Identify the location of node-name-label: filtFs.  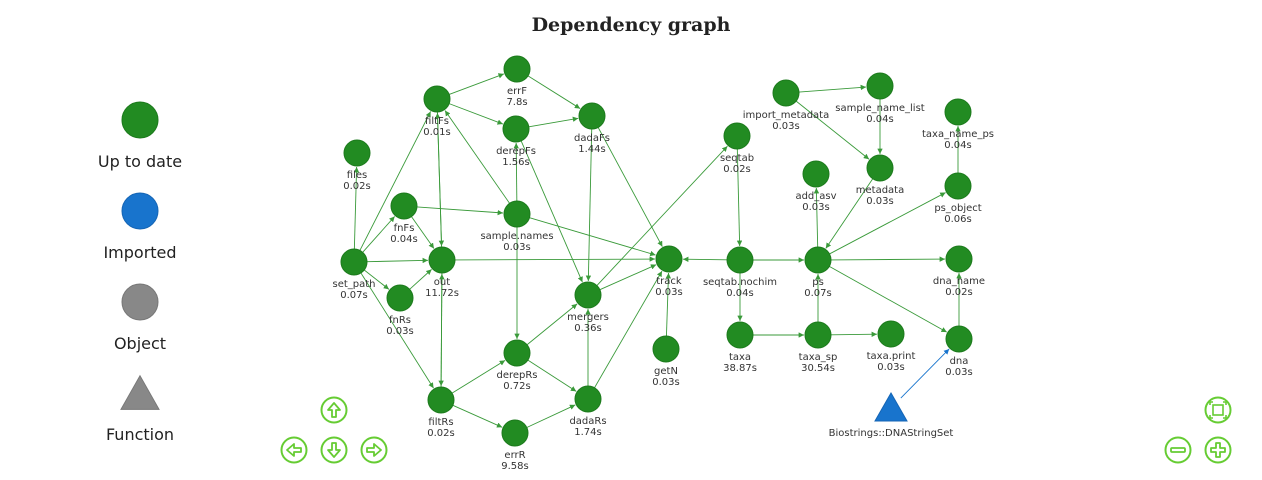
(437, 121).